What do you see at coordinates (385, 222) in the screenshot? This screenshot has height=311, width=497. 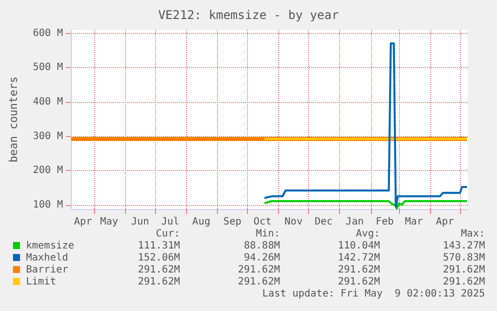 I see `x-tick-label: Feb` at bounding box center [385, 222].